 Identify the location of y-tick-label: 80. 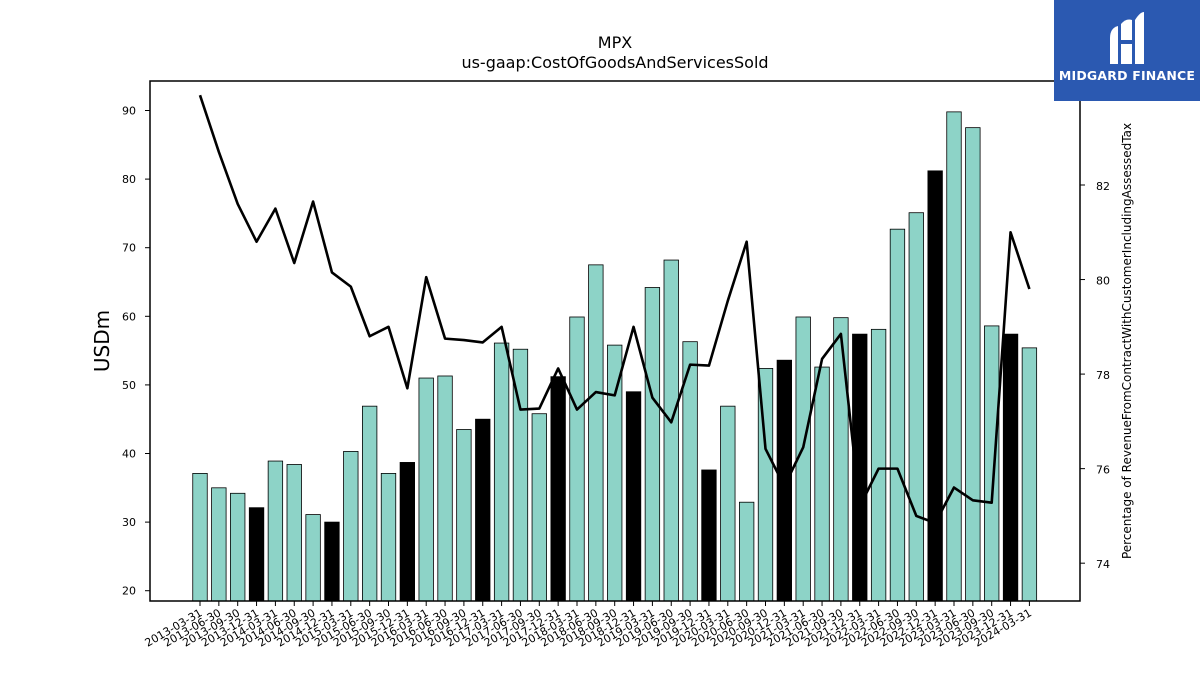
(129, 179).